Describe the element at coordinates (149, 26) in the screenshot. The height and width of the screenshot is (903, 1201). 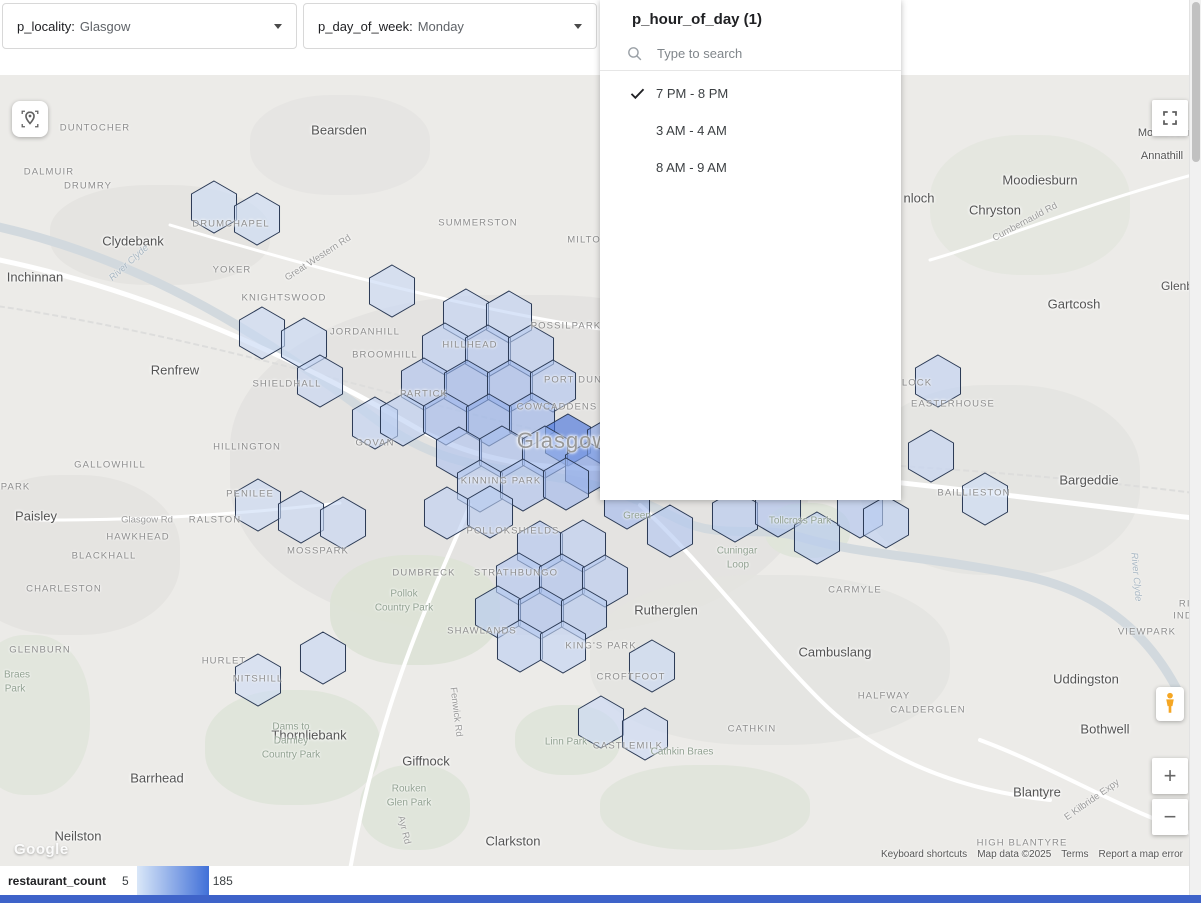
I see `filter-locality: p_locality: Glasgow` at that location.